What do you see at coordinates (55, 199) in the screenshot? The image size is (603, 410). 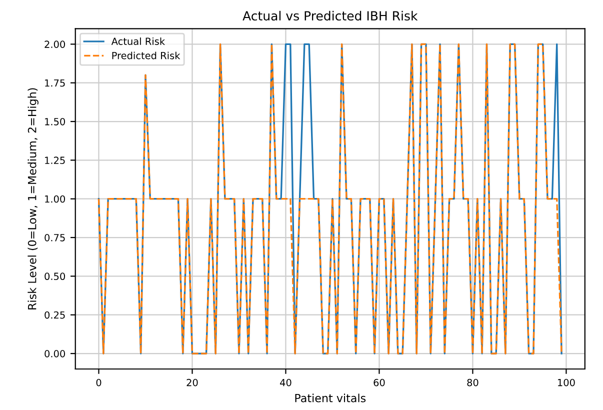 I see `y-tick-label: 1.00` at bounding box center [55, 199].